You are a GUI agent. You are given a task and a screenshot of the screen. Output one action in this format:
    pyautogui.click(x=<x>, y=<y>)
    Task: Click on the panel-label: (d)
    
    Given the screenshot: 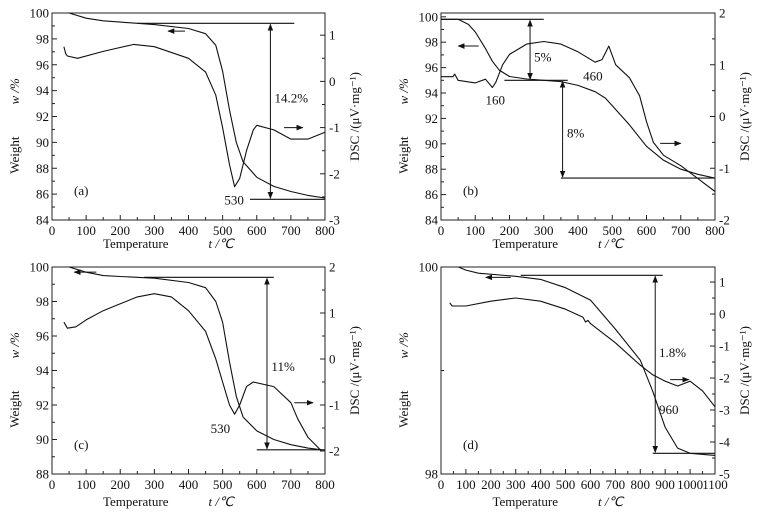 What is the action you would take?
    pyautogui.click(x=470, y=444)
    